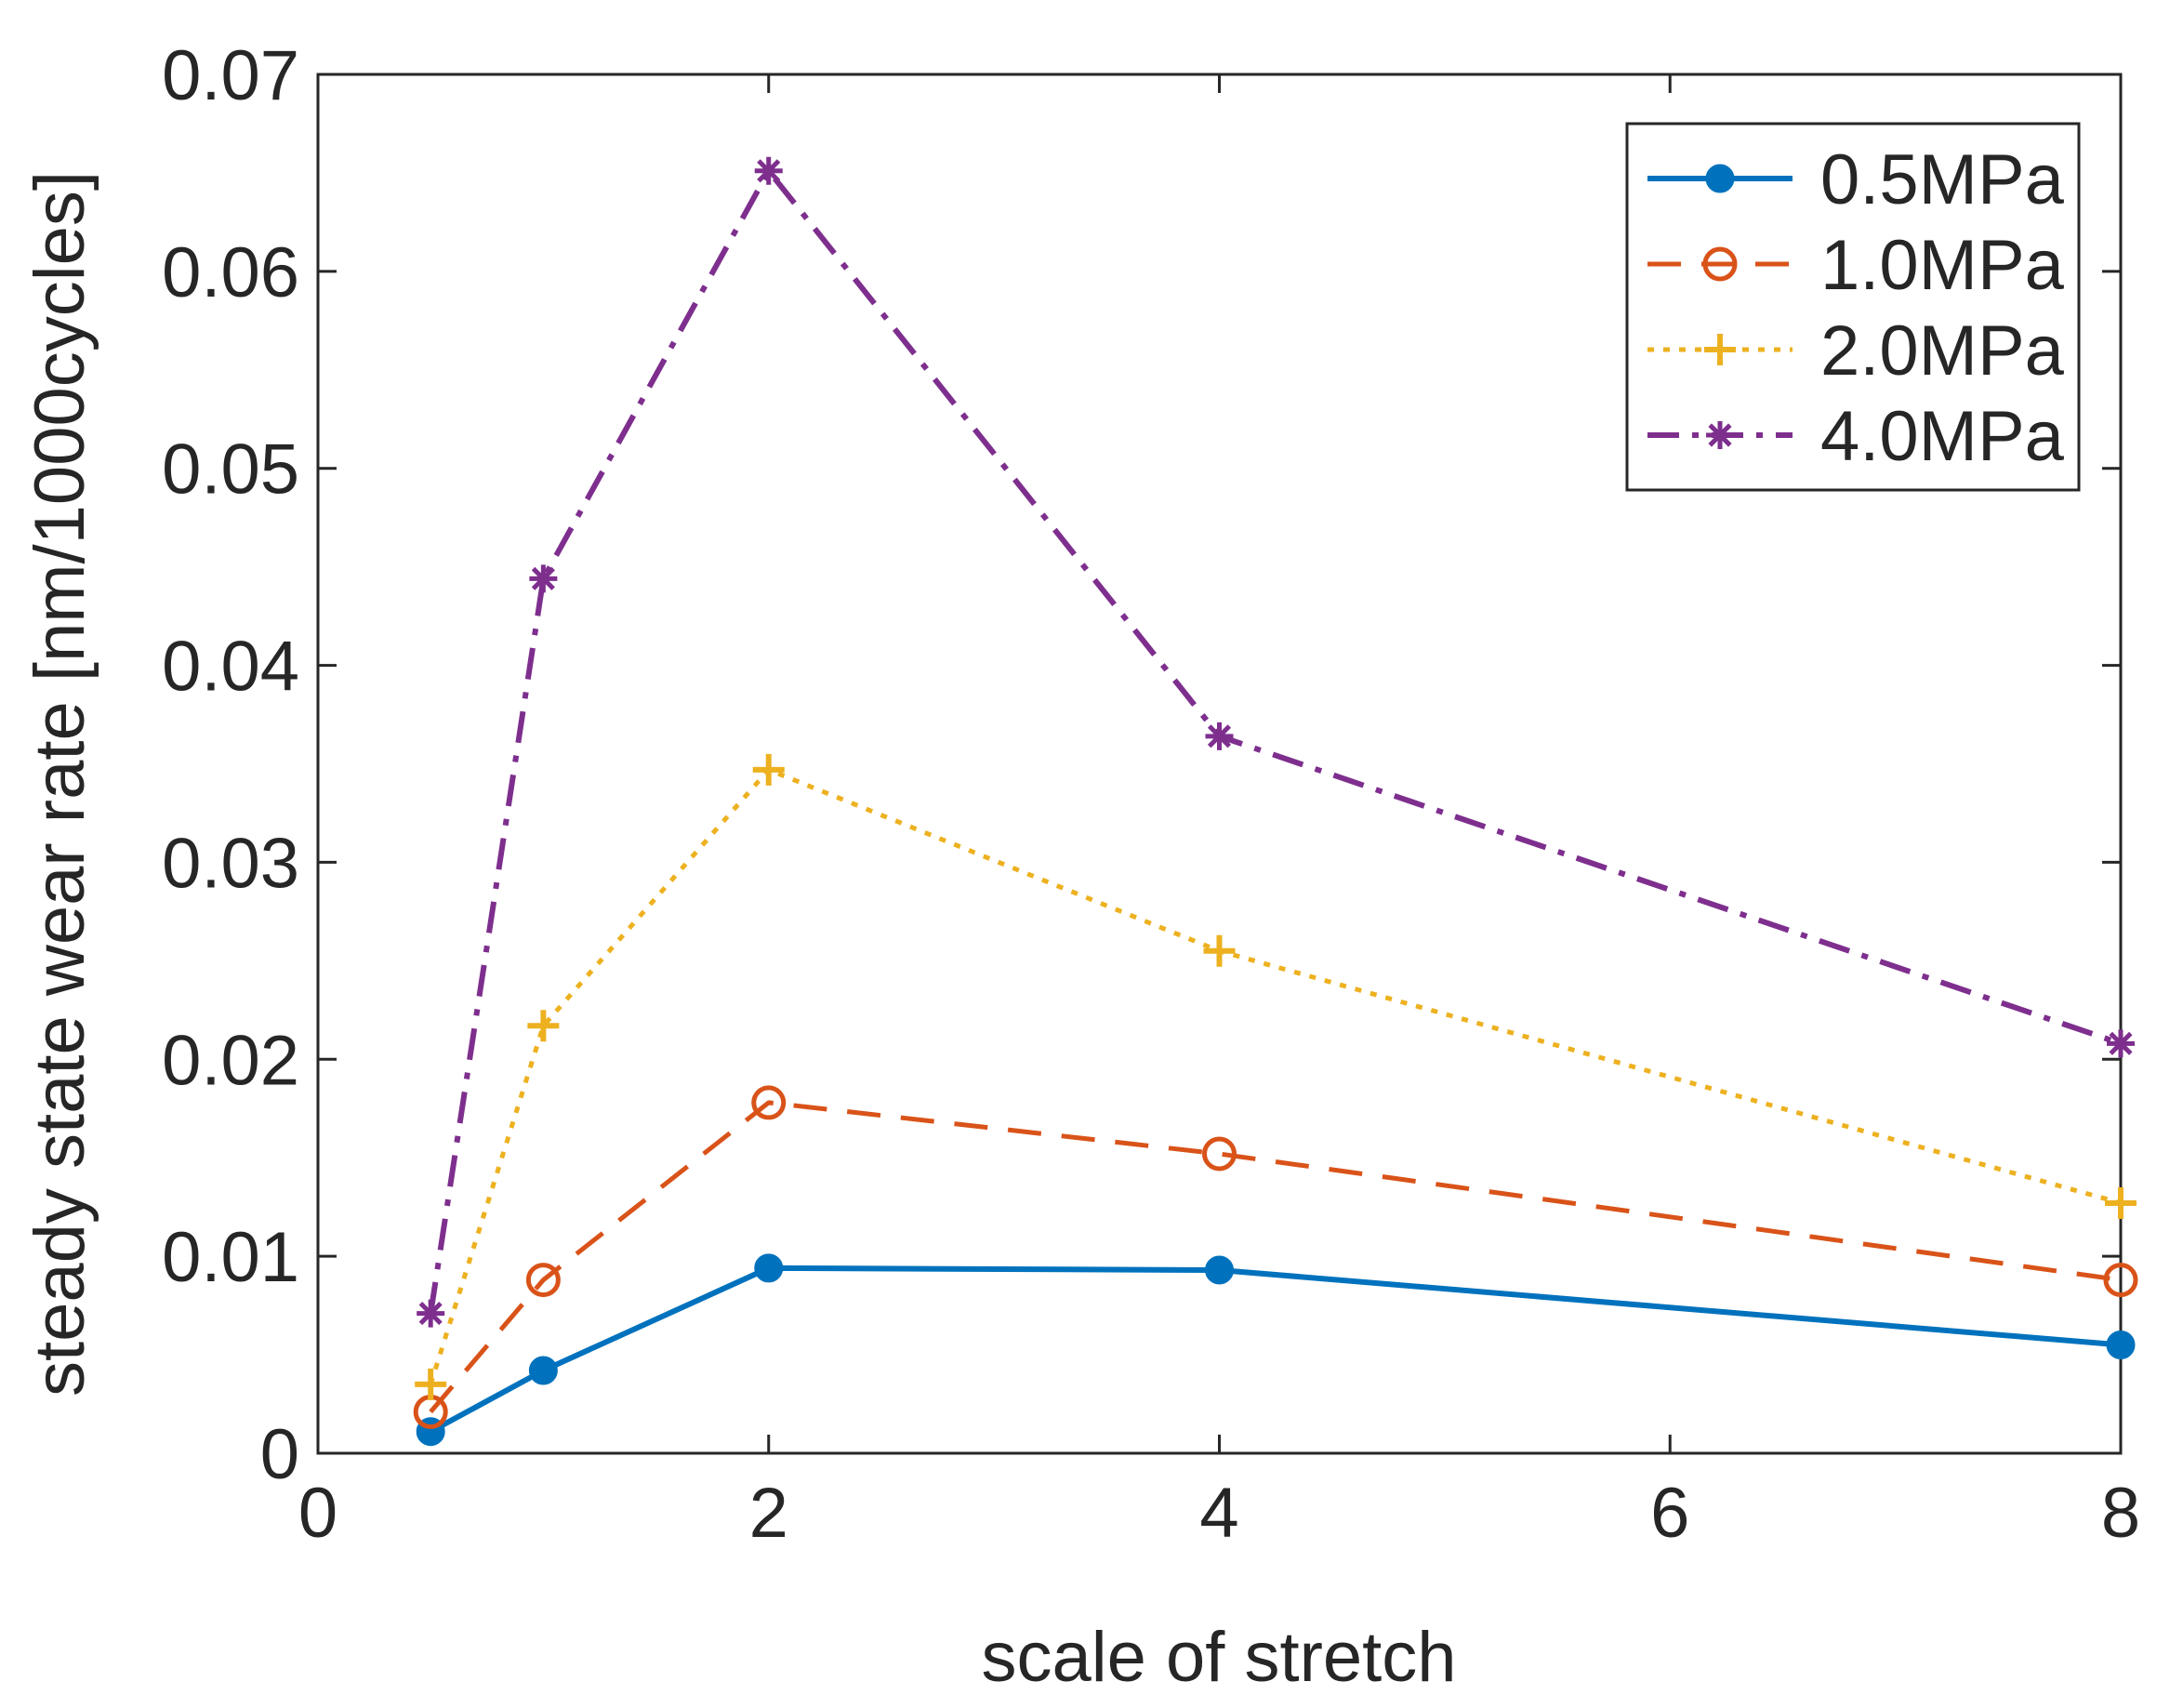 Image resolution: width=2183 pixels, height=1708 pixels. Describe the element at coordinates (230, 1060) in the screenshot. I see `y-tick-label: 0.02` at that location.